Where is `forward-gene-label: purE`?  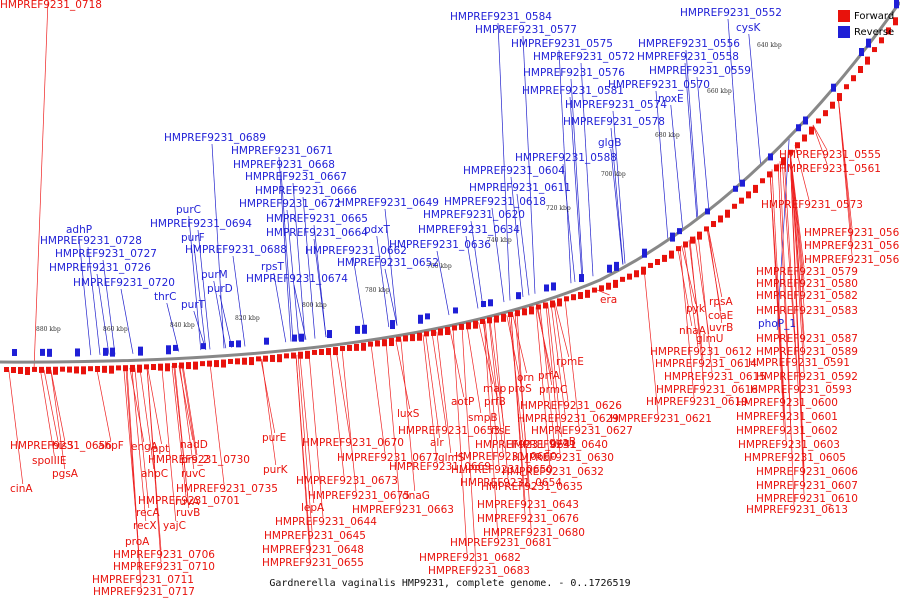 forward-gene-label: purE is located at coordinates (274, 438).